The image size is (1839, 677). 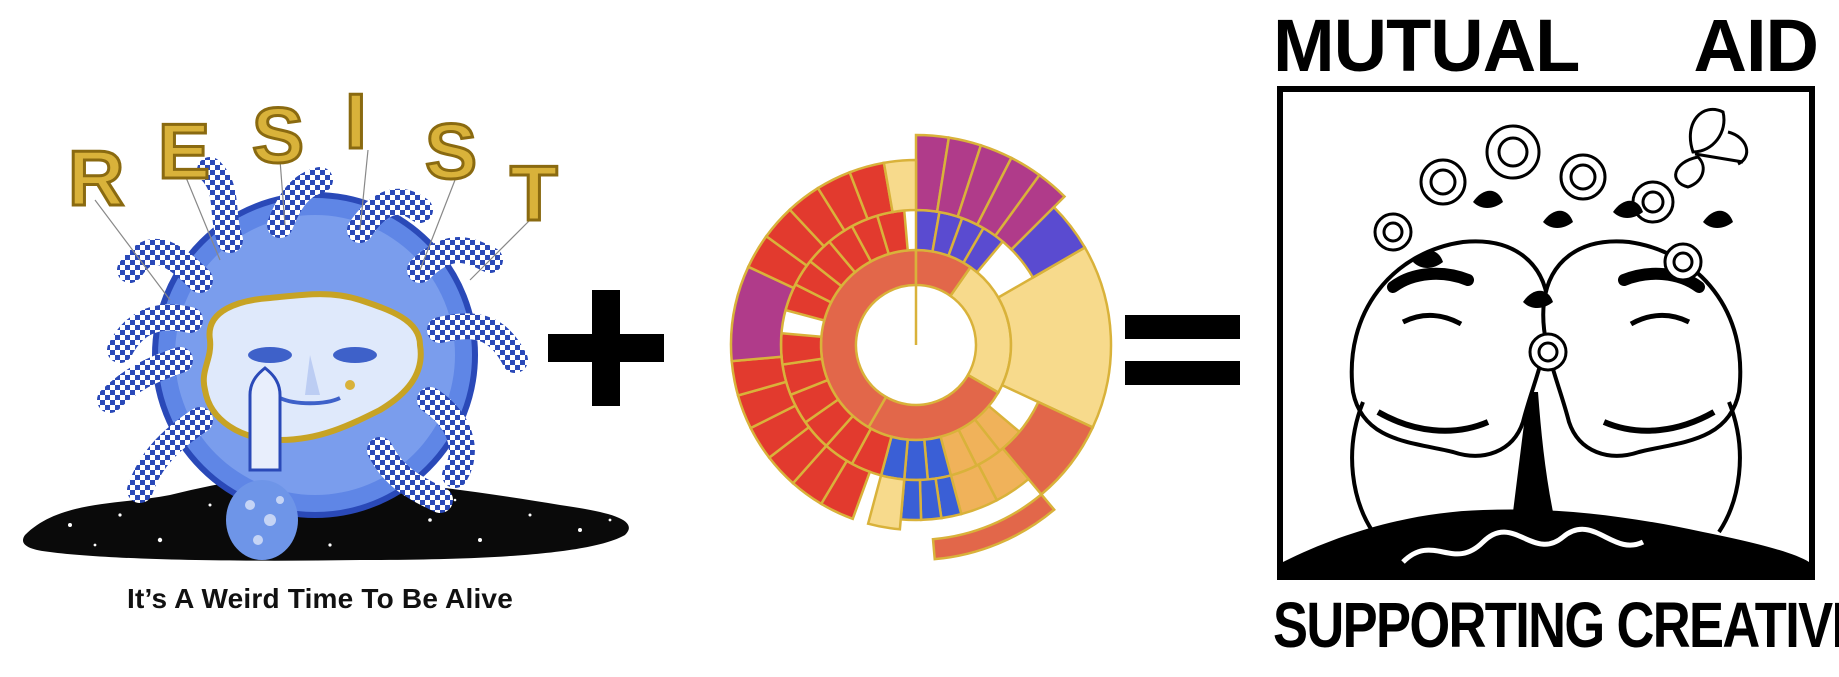 I want to click on sunburst-graphic, so click(x=921, y=347).